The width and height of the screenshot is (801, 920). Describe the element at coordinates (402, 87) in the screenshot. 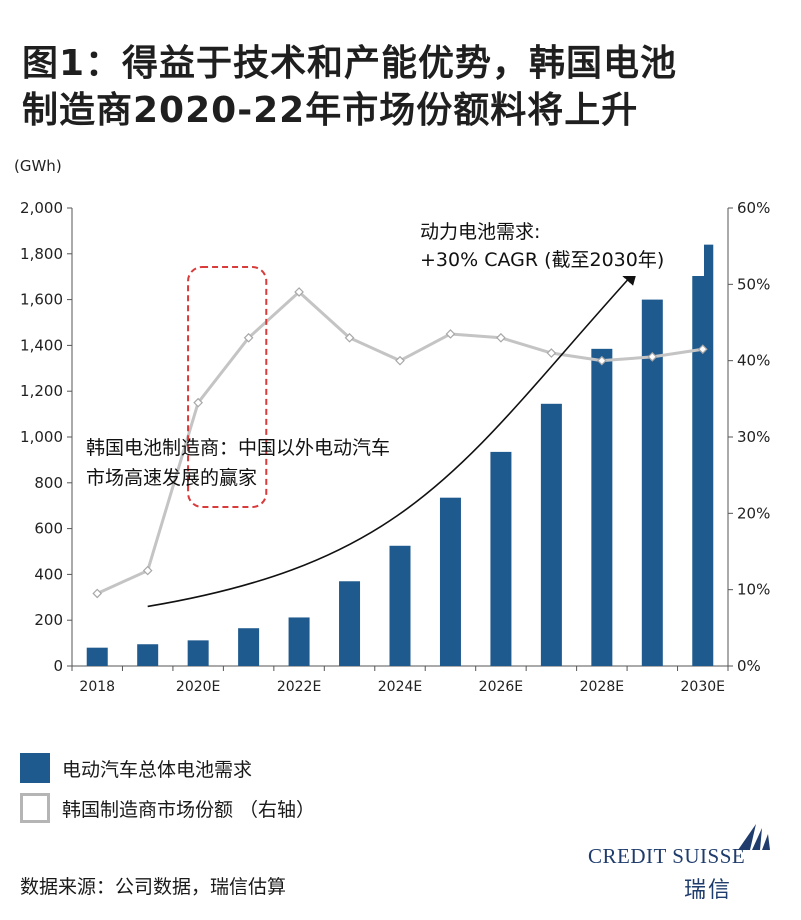

I see `chart-title: 图1：得益于技术和产能优势，韩国电池 制造商2020-22年市场份额料将上升` at that location.